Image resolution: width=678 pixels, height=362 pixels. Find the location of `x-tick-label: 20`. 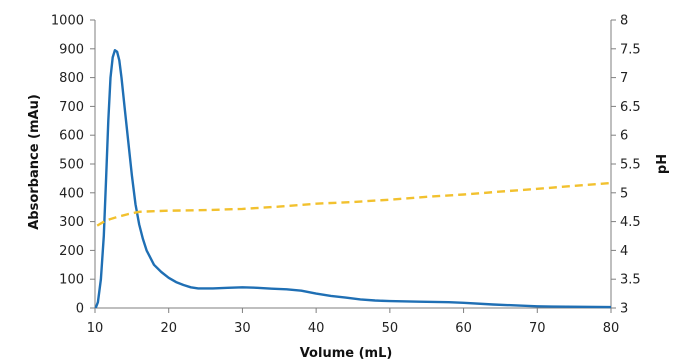

x-tick-label: 20 is located at coordinates (168, 328).